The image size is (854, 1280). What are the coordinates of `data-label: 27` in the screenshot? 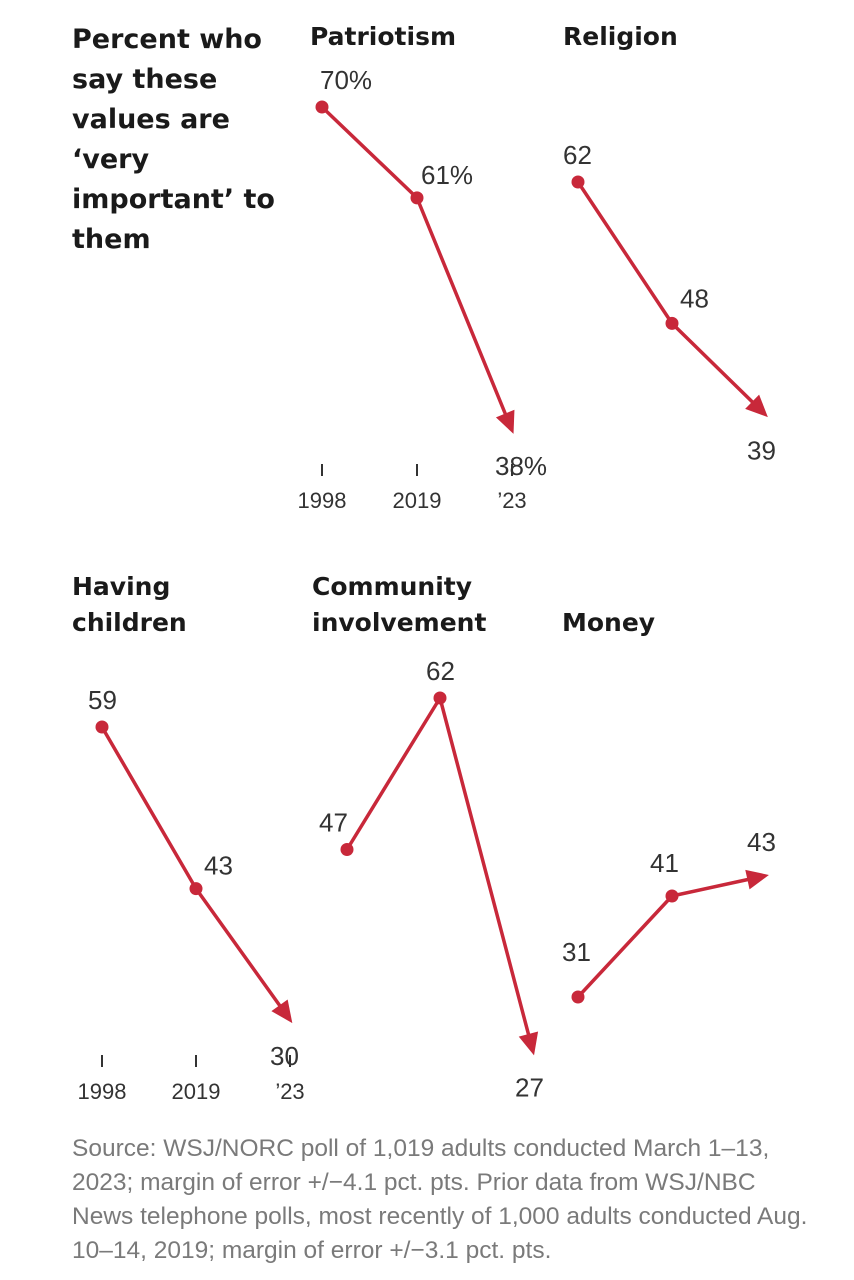 It's located at (529, 1088).